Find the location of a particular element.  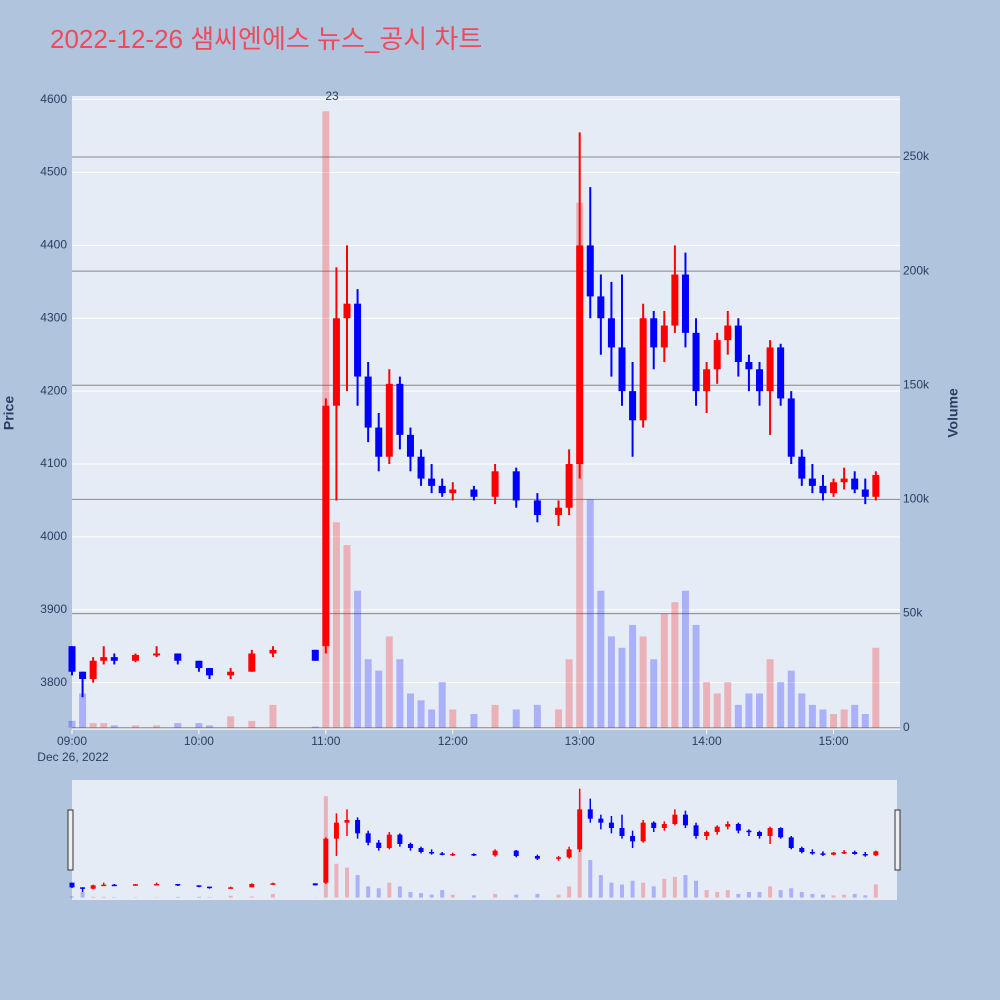

y2-tick-label: 150k is located at coordinates (916, 384).